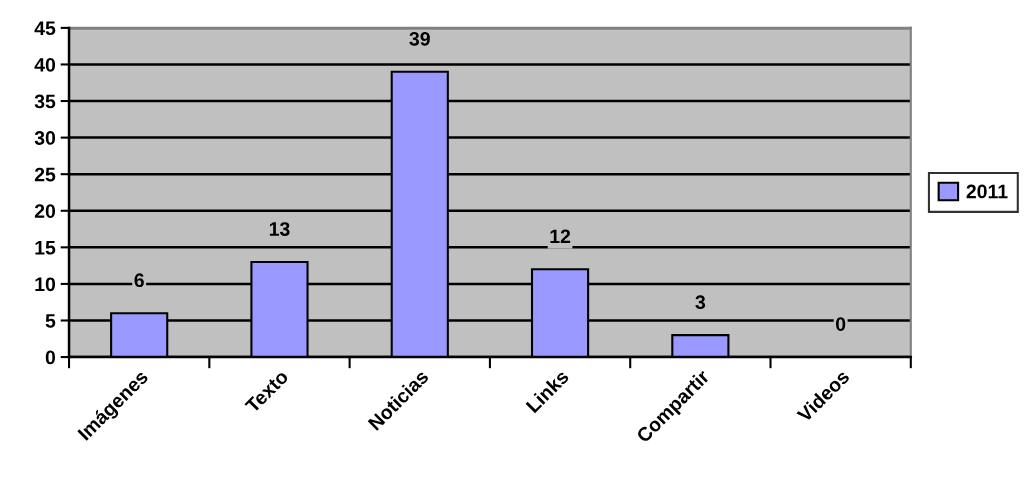 The height and width of the screenshot is (498, 1035). Describe the element at coordinates (841, 324) in the screenshot. I see `data-label: 0` at that location.